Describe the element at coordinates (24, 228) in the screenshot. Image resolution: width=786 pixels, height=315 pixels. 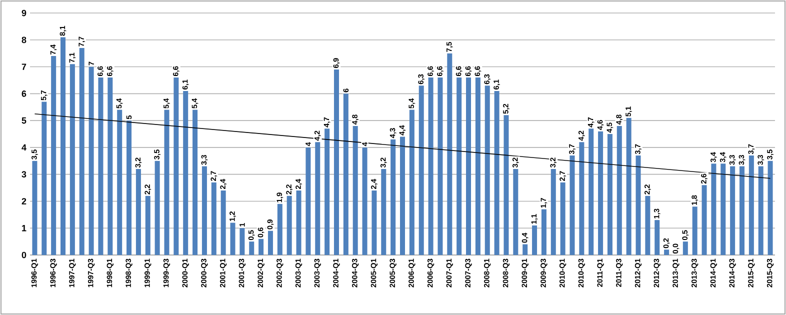
I see `y-tick-label: 1` at that location.